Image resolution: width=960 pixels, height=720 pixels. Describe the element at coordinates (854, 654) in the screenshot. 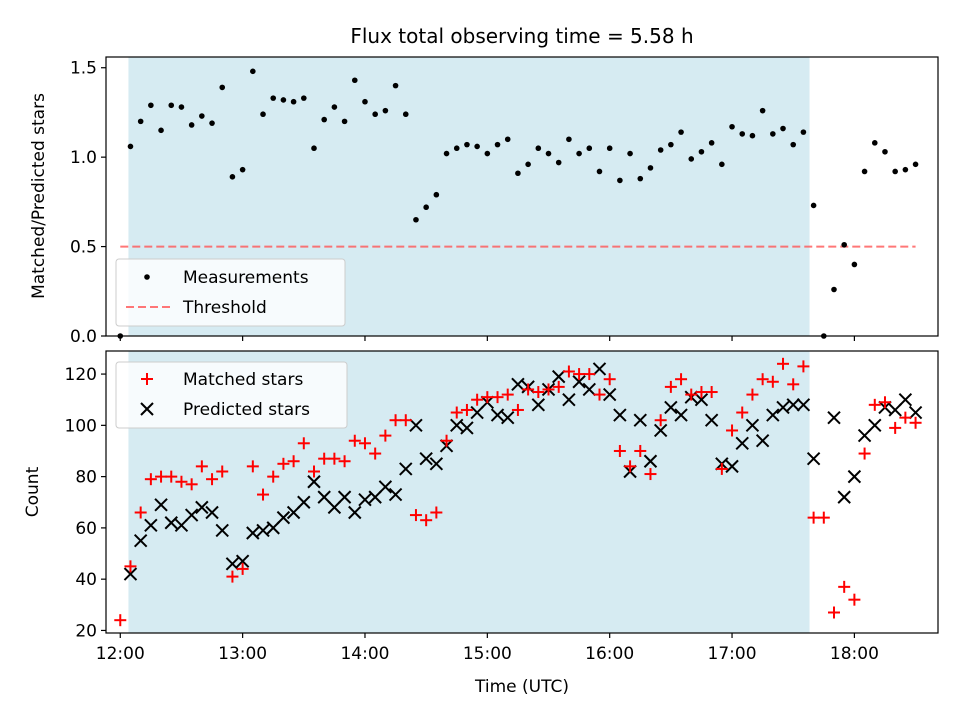

I see `bottom-x-tick-label: 18:00` at that location.